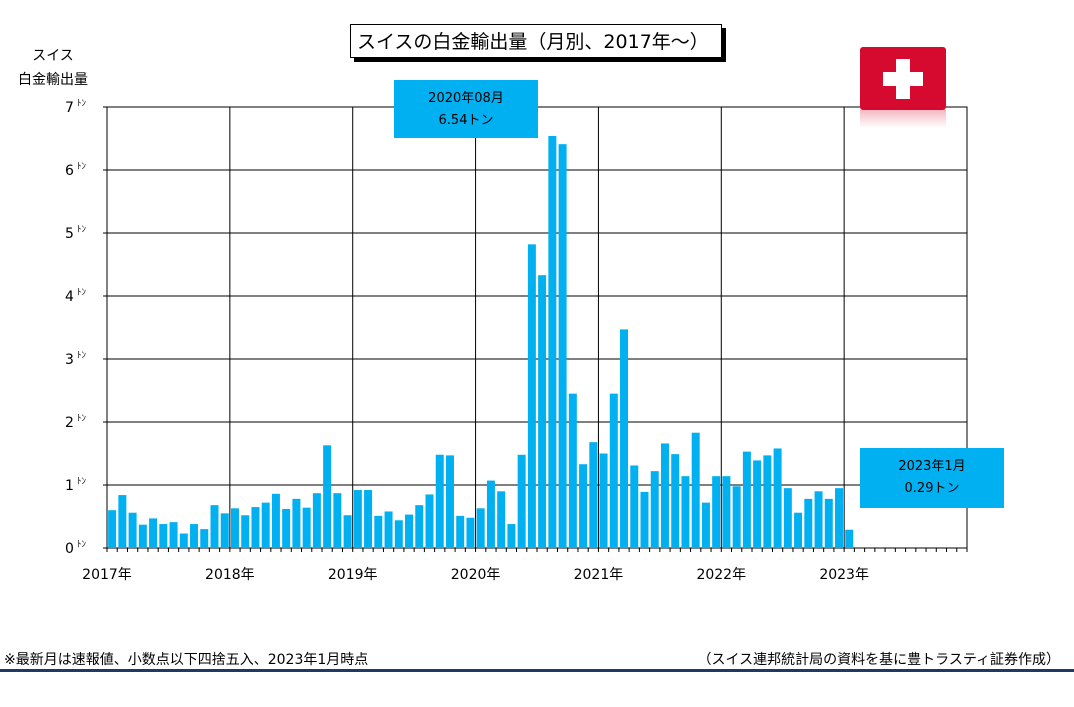 Image resolution: width=1074 pixels, height=707 pixels. What do you see at coordinates (69, 360) in the screenshot?
I see `y-tick-label: 3` at bounding box center [69, 360].